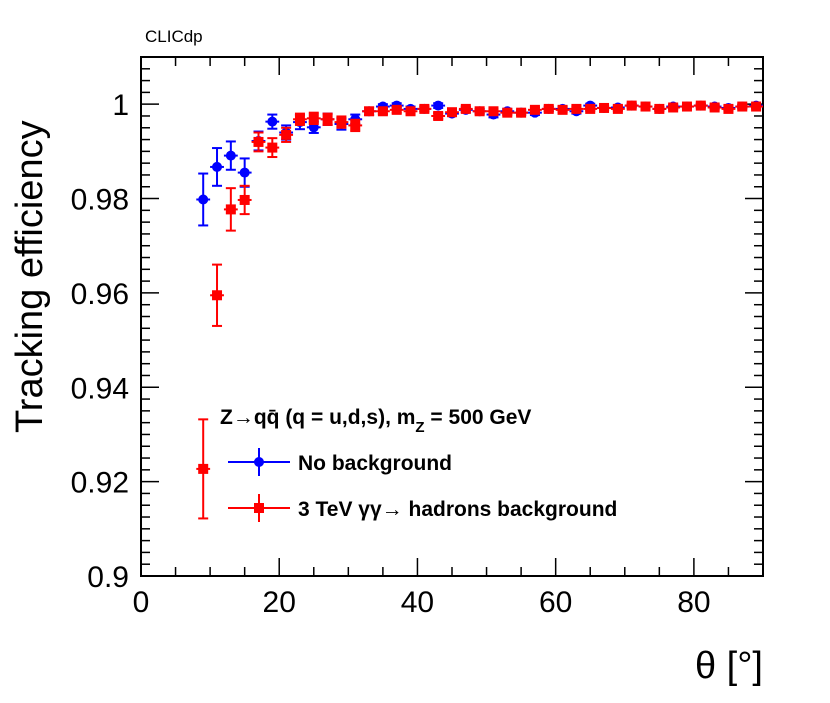 The height and width of the screenshot is (703, 830). What do you see at coordinates (100, 388) in the screenshot?
I see `y-tick-label: 0.94` at bounding box center [100, 388].